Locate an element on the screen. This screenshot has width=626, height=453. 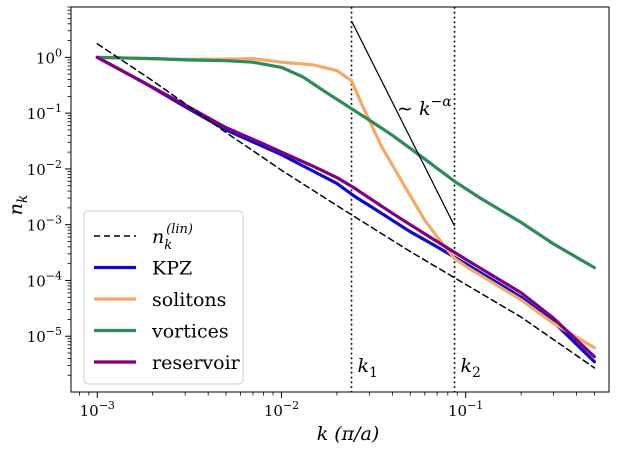
legend: nk(lin) KPZ solitons vortices reservoir is located at coordinates (163, 297).